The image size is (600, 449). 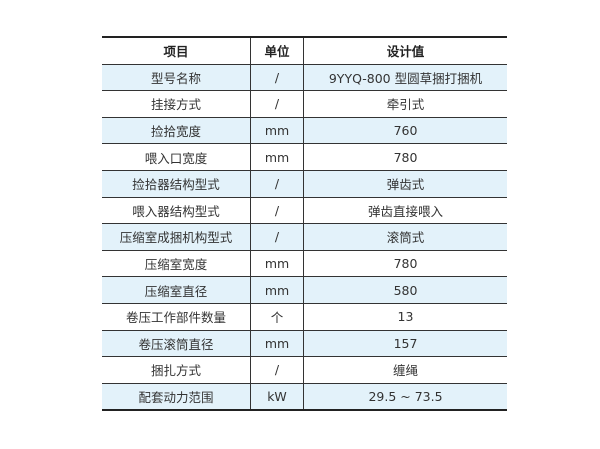 What do you see at coordinates (176, 131) in the screenshot?
I see `cell-item: 捡拾宽度` at bounding box center [176, 131].